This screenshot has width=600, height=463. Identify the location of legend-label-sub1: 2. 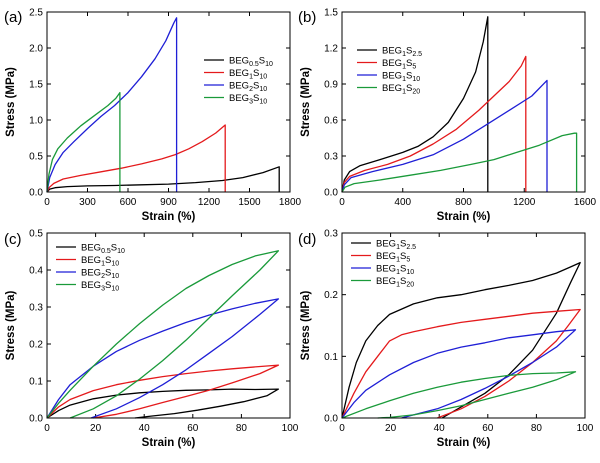
(103, 276).